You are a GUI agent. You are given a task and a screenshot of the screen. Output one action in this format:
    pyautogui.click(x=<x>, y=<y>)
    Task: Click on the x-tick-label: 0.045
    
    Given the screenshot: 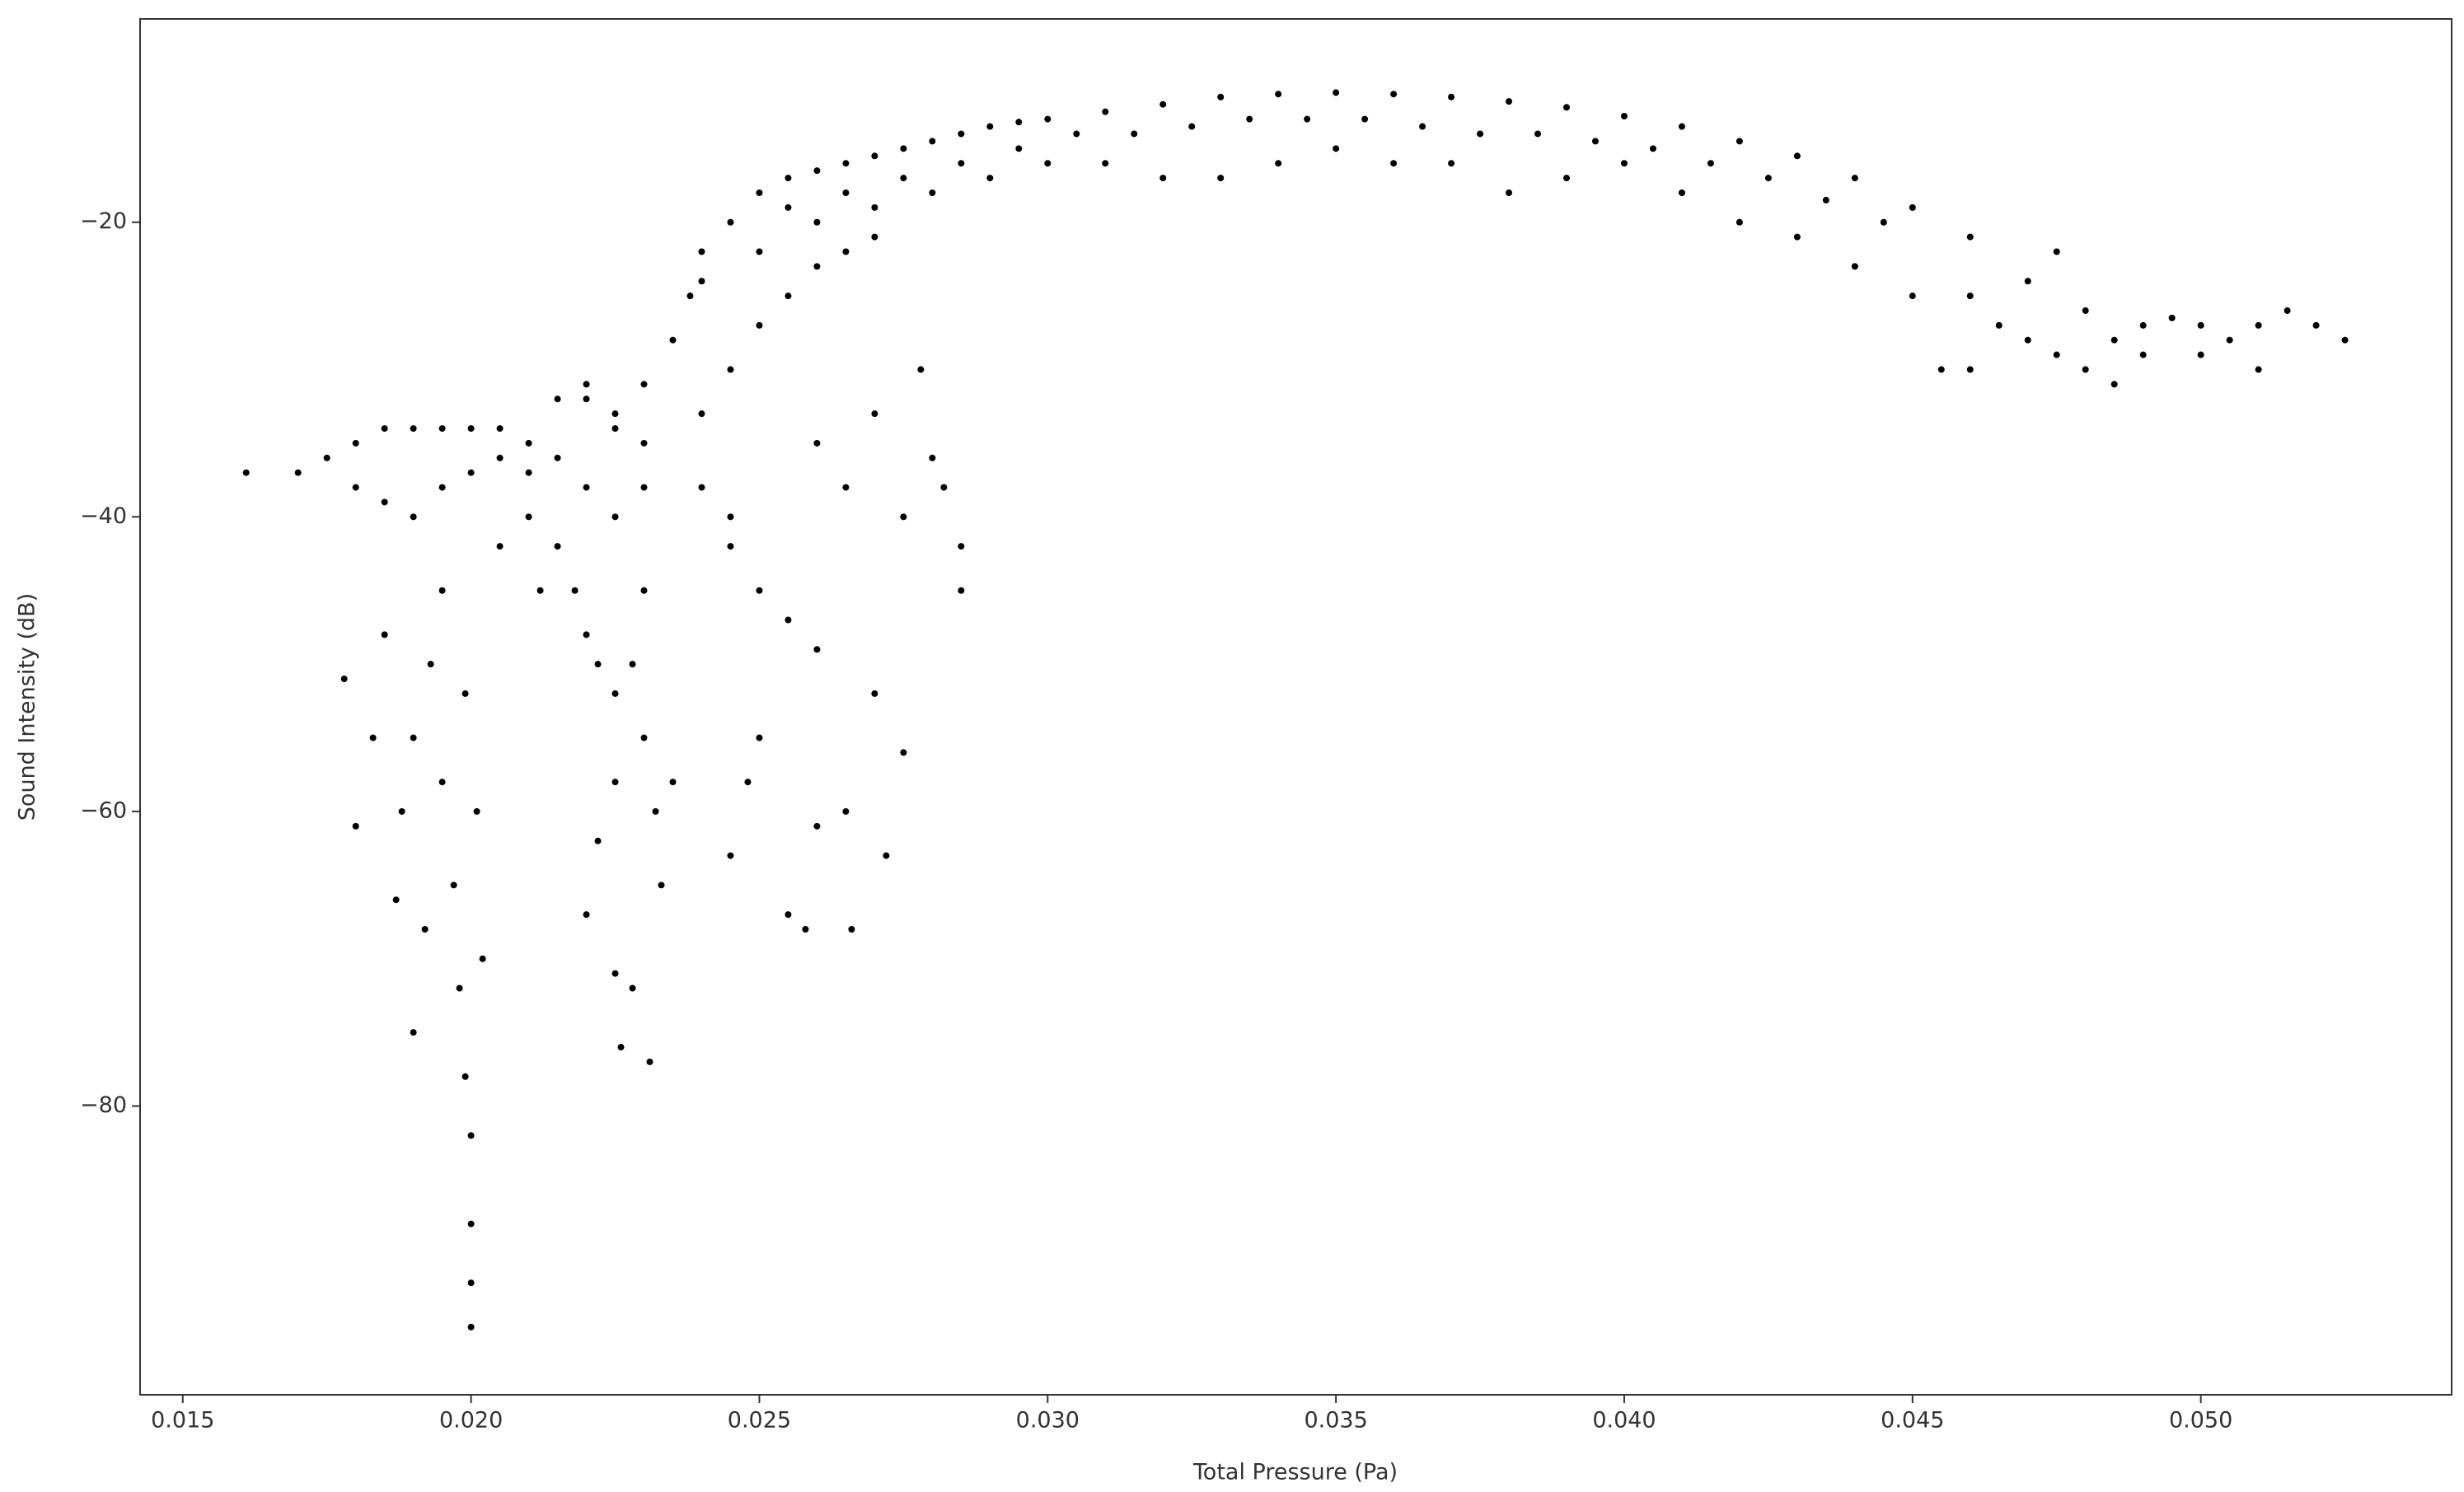 What is the action you would take?
    pyautogui.click(x=1912, y=1421)
    